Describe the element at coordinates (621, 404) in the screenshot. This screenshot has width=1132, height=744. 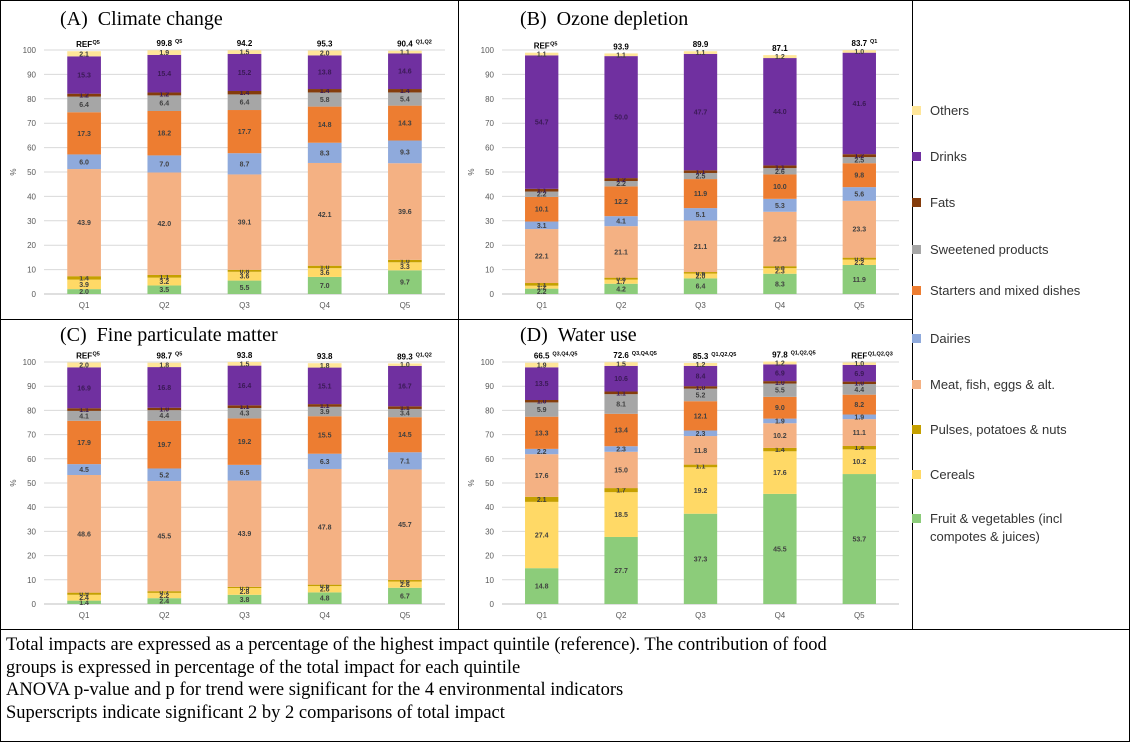
I see `data-label: 8.1` at that location.